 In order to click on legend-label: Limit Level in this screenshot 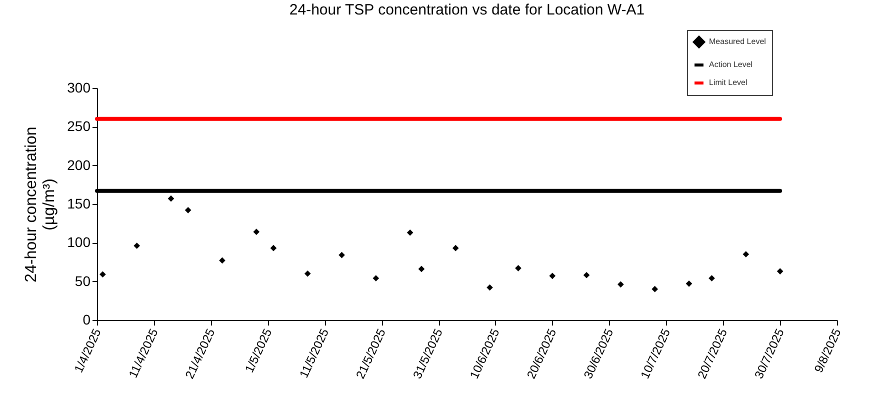, I will do `click(728, 82)`.